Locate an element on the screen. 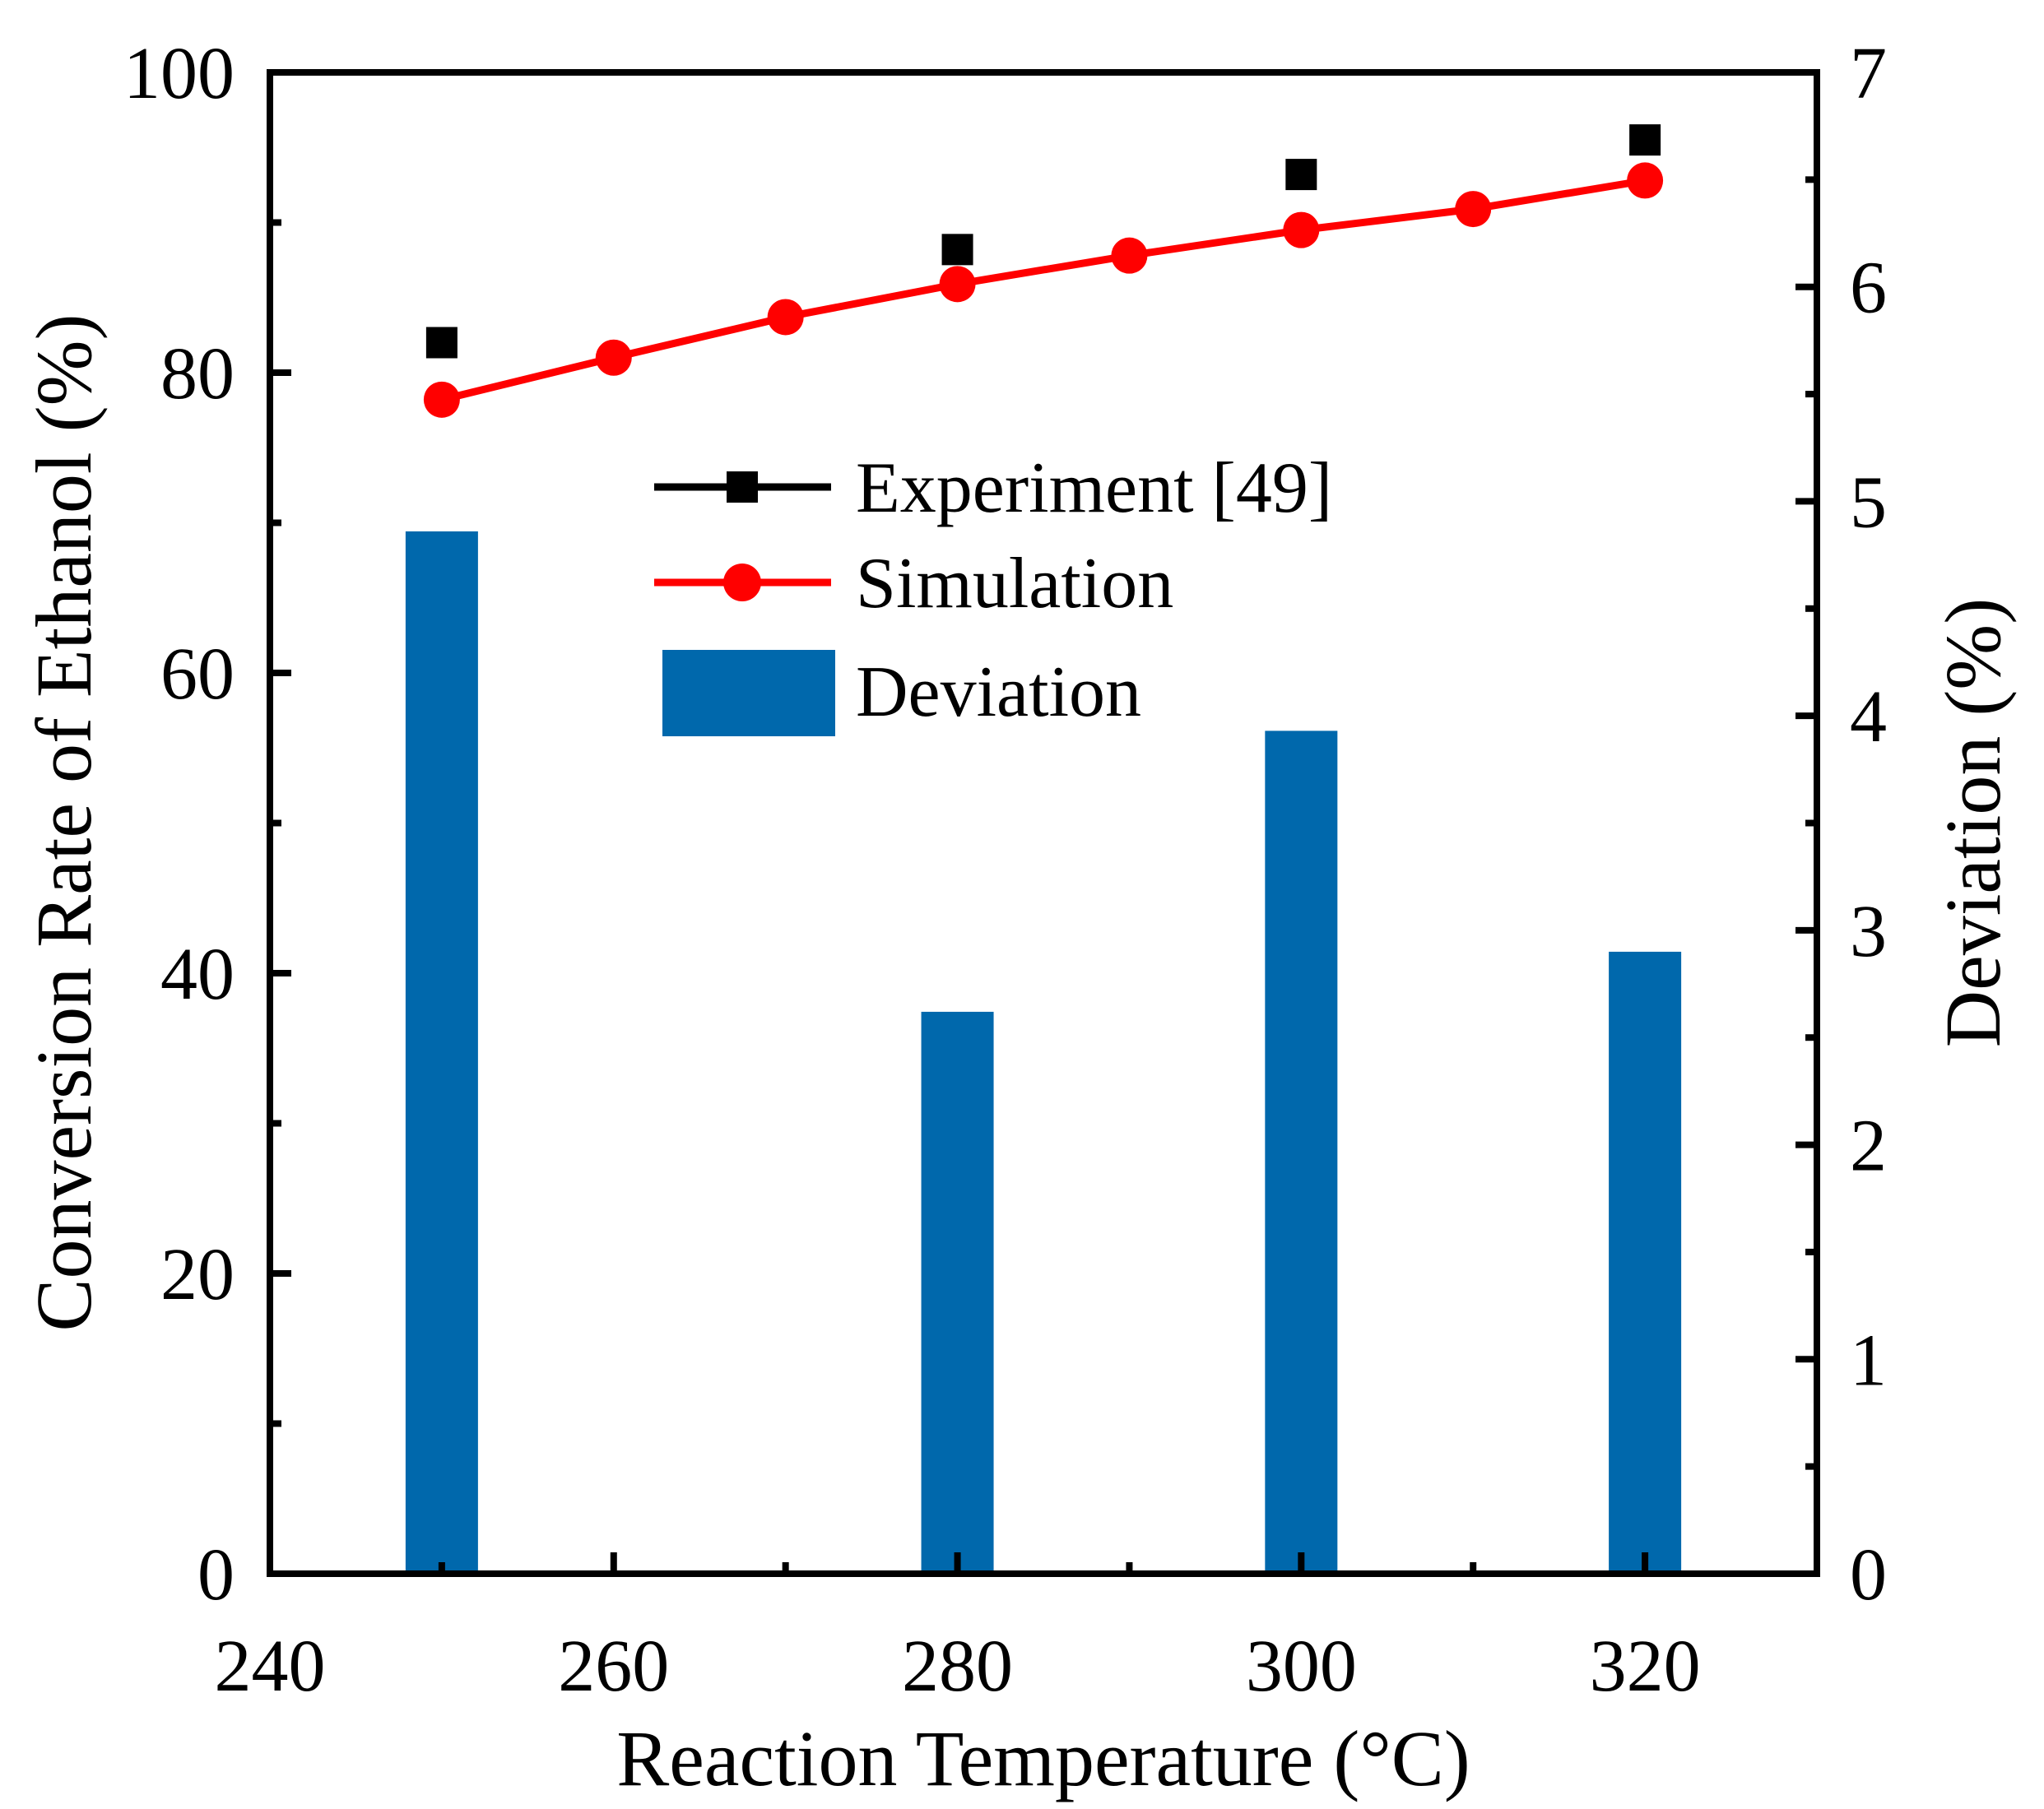 This screenshot has height=1809, width=2044. y2-tick-label: 3 is located at coordinates (1868, 931).